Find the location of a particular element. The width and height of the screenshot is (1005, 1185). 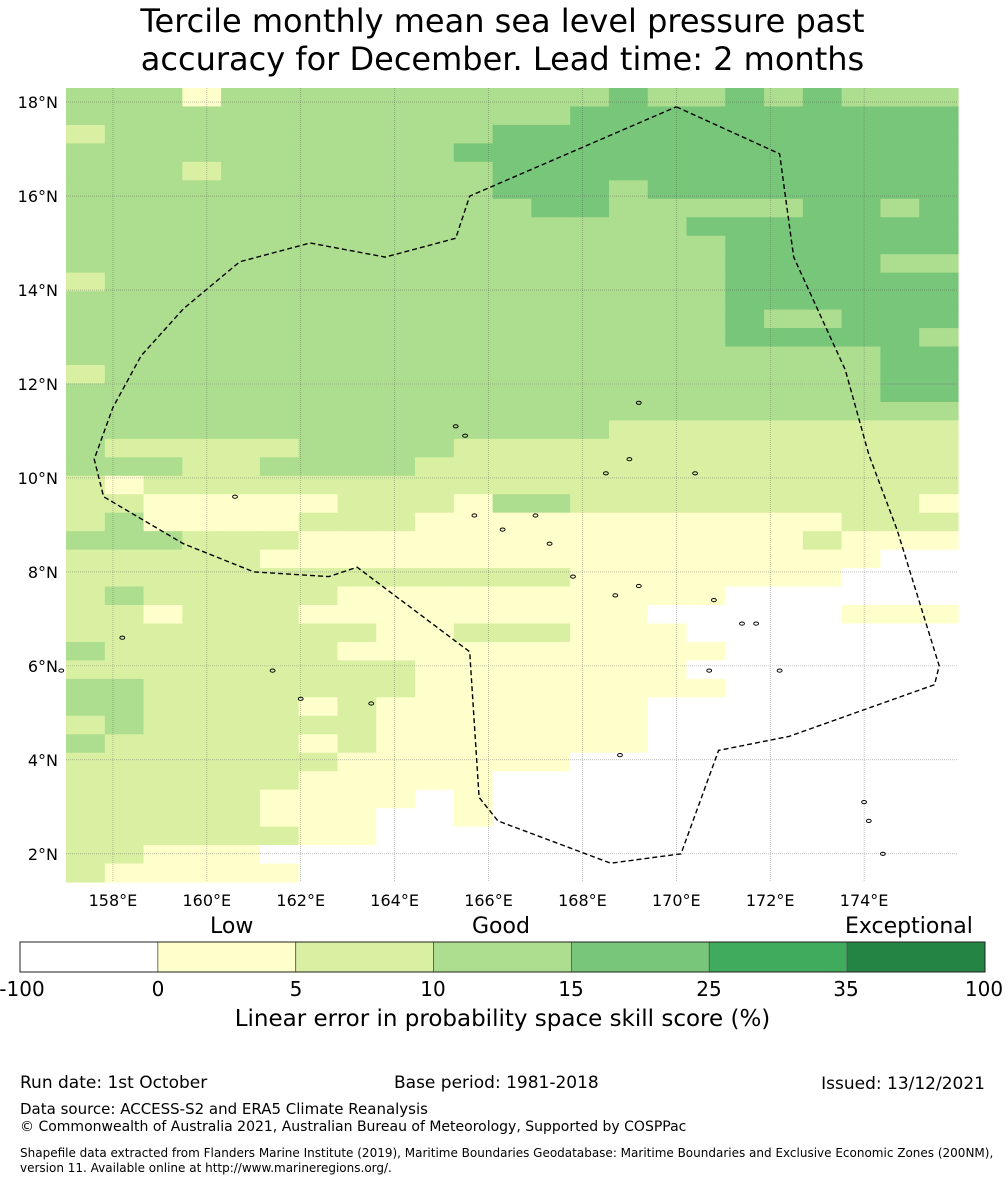

base-period: Base period: 1981-2018 is located at coordinates (496, 1083).